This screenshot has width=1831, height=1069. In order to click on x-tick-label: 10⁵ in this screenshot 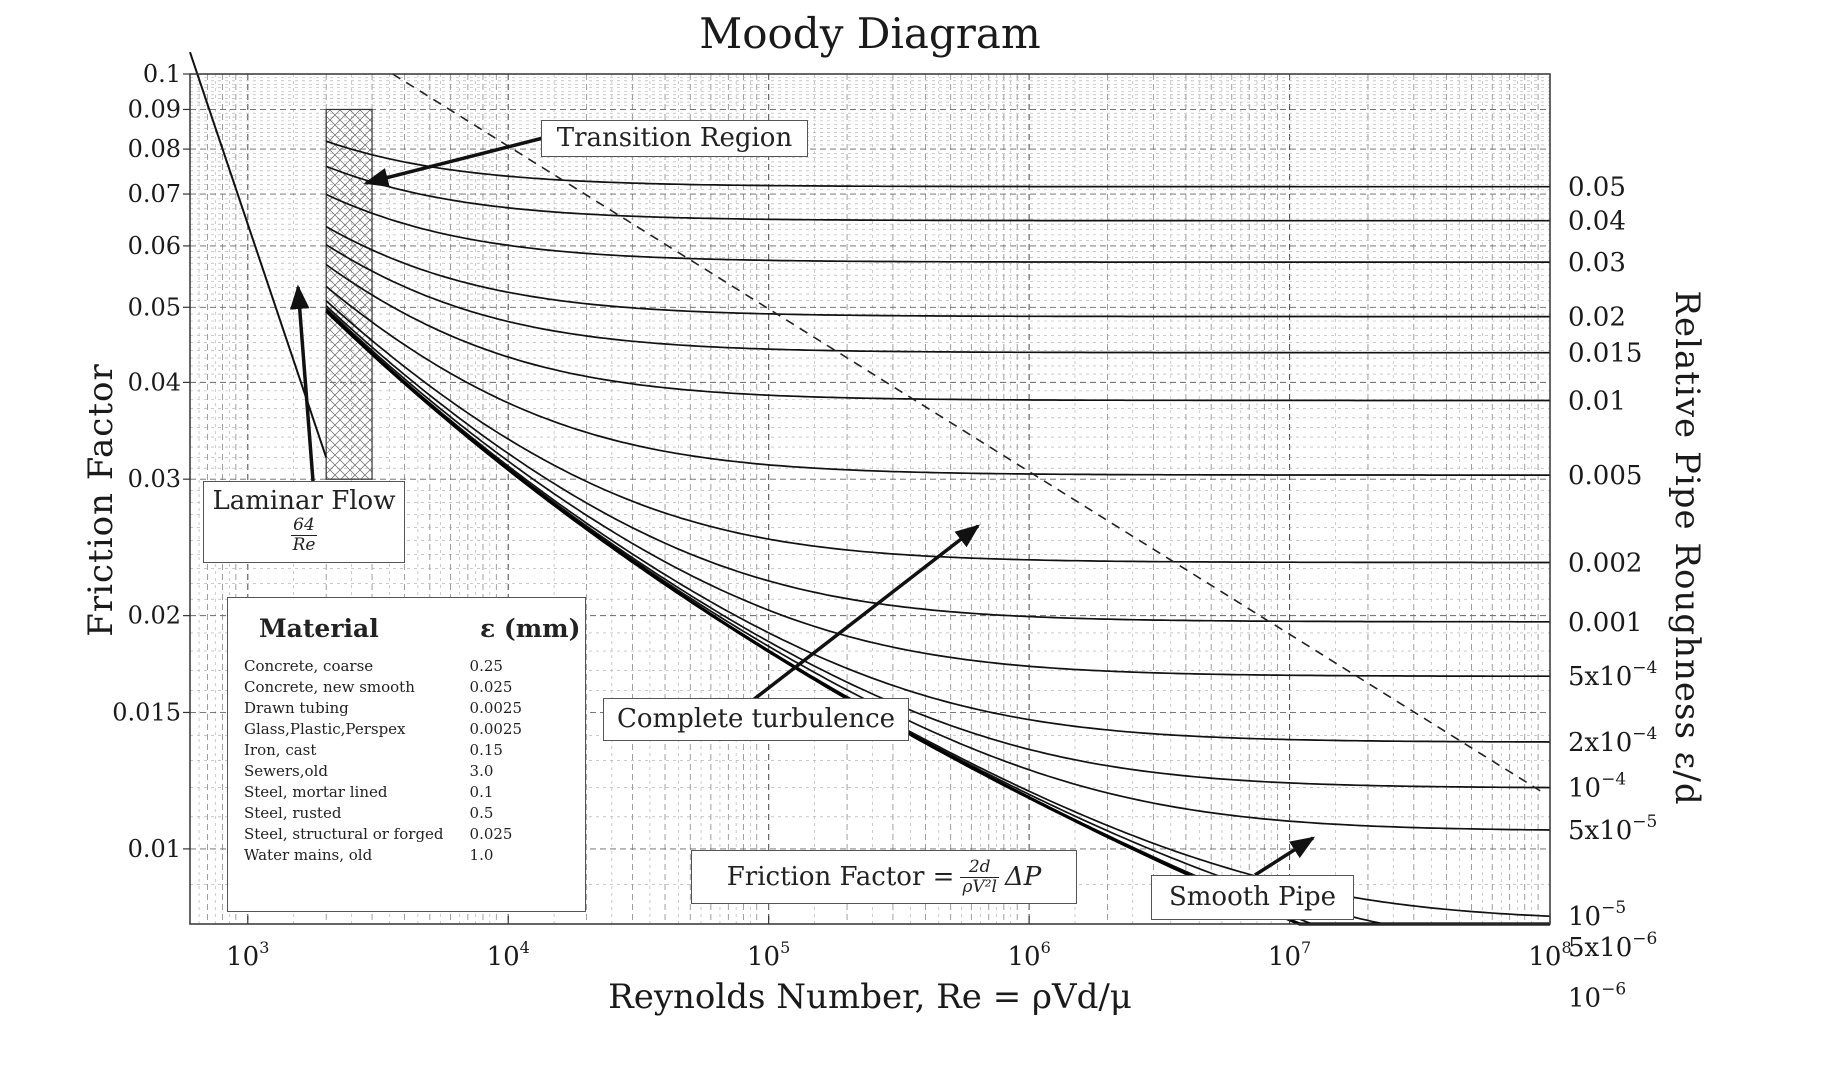, I will do `click(768, 955)`.